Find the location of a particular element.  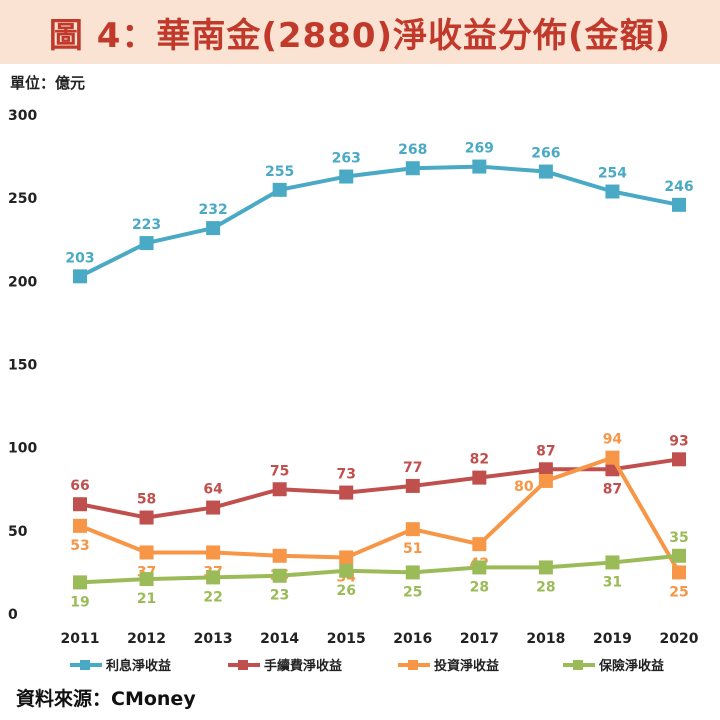

data-label: 82 is located at coordinates (479, 460).